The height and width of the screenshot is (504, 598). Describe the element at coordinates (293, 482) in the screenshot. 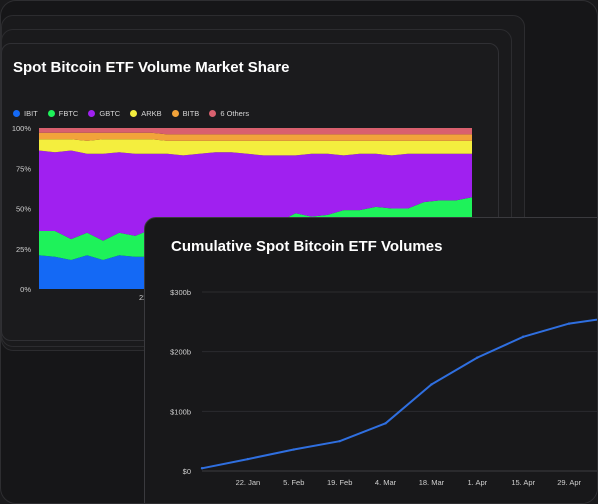

I see `x-tick-label: 5. Feb` at that location.